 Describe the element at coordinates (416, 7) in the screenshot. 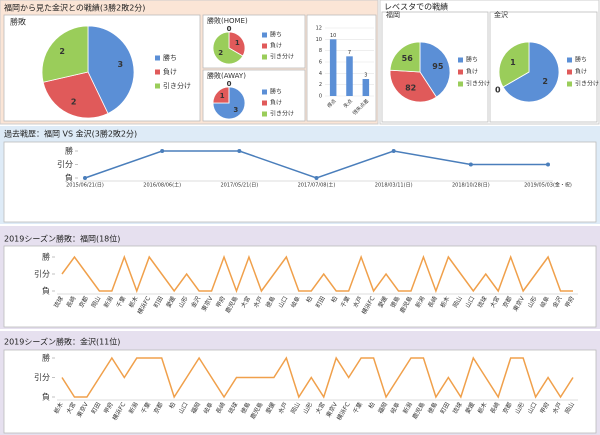

I see `section-title: レベスタでの戦績` at that location.